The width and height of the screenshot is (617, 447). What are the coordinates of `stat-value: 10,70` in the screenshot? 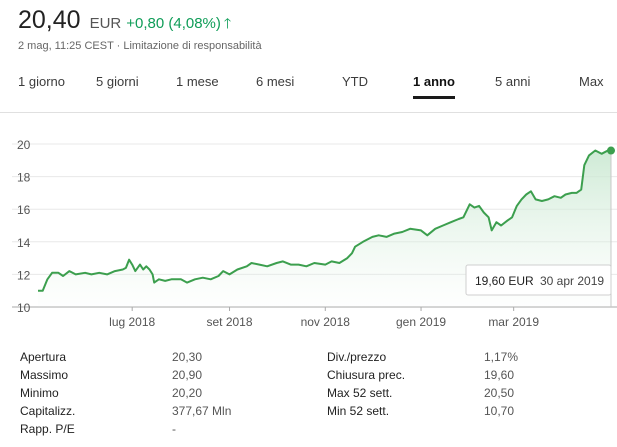 It's located at (499, 411).